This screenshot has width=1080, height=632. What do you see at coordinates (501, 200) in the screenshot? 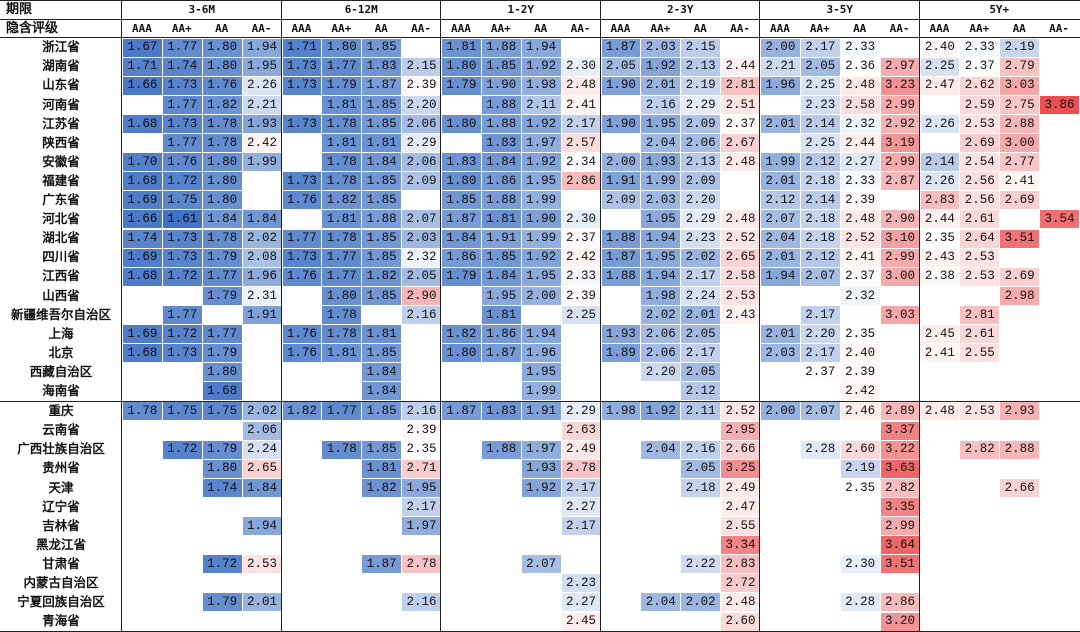
I see `value-cell: 1.88` at bounding box center [501, 200].